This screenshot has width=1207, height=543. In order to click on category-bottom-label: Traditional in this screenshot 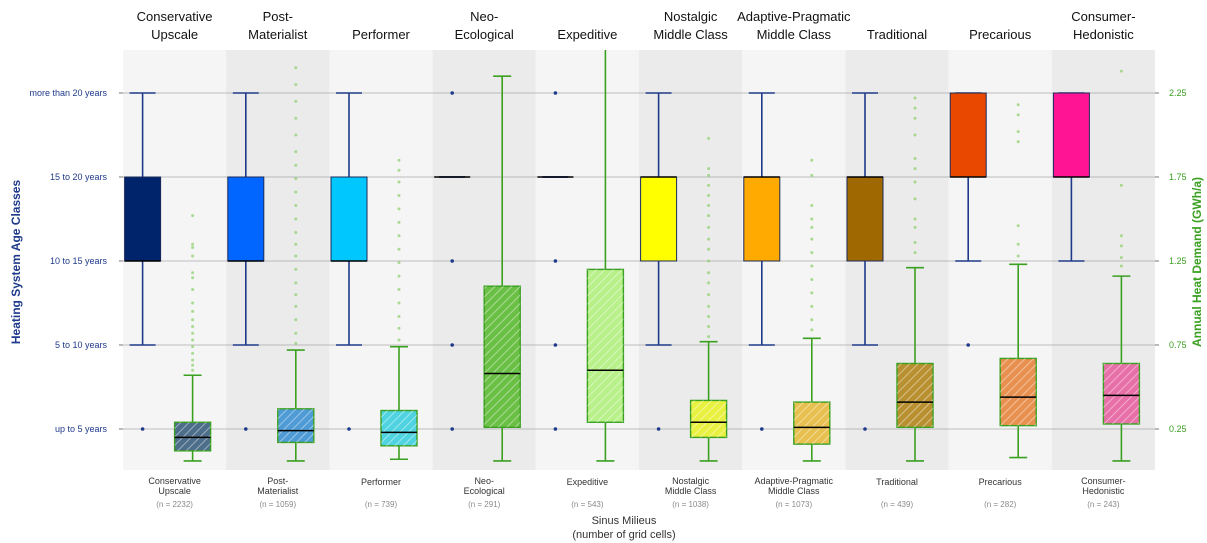, I will do `click(897, 482)`.